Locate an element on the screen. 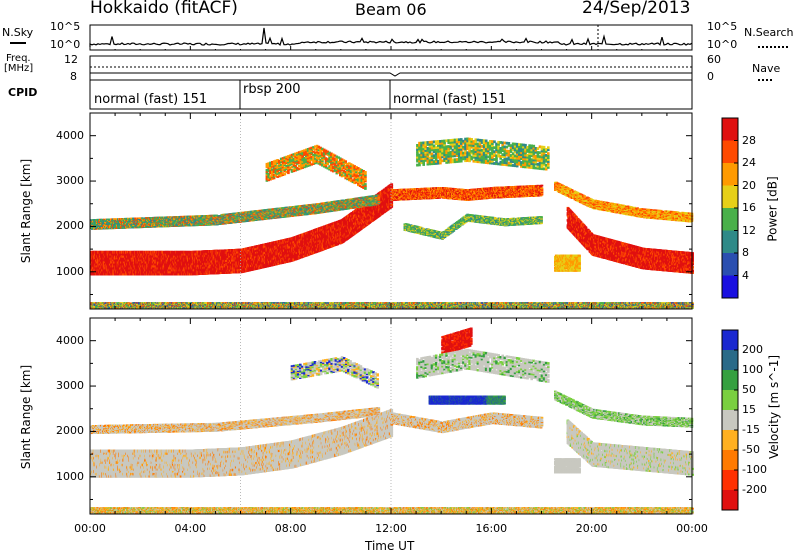 The width and height of the screenshot is (800, 554). station-title: Hokkaido (fitACF) is located at coordinates (164, 9).